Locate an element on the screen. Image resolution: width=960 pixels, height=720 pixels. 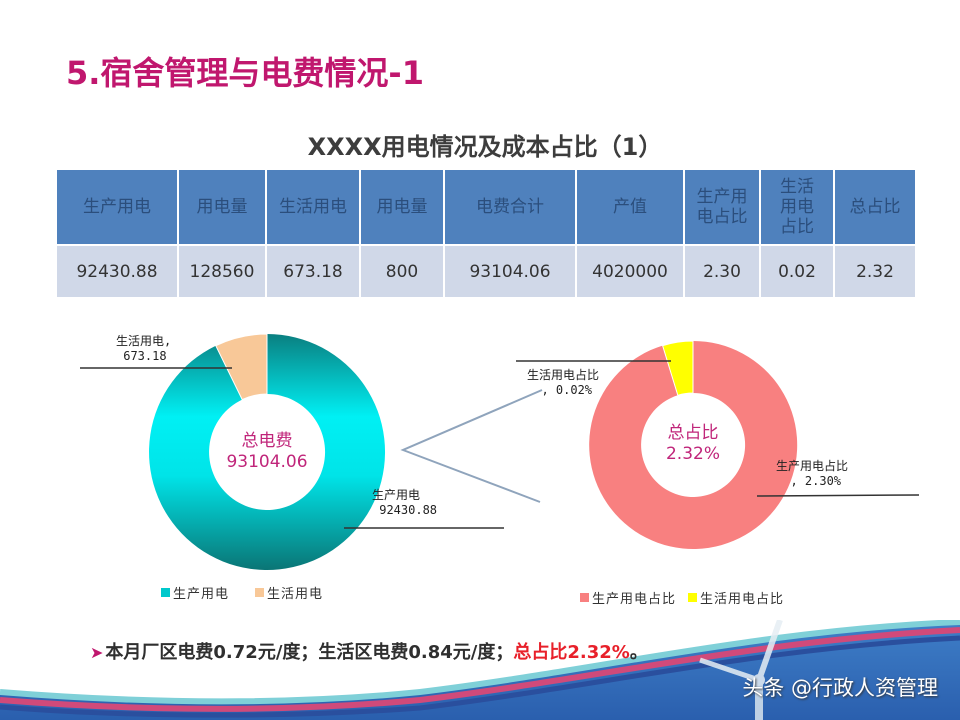
cell-output-value: 4020000 is located at coordinates (630, 271).